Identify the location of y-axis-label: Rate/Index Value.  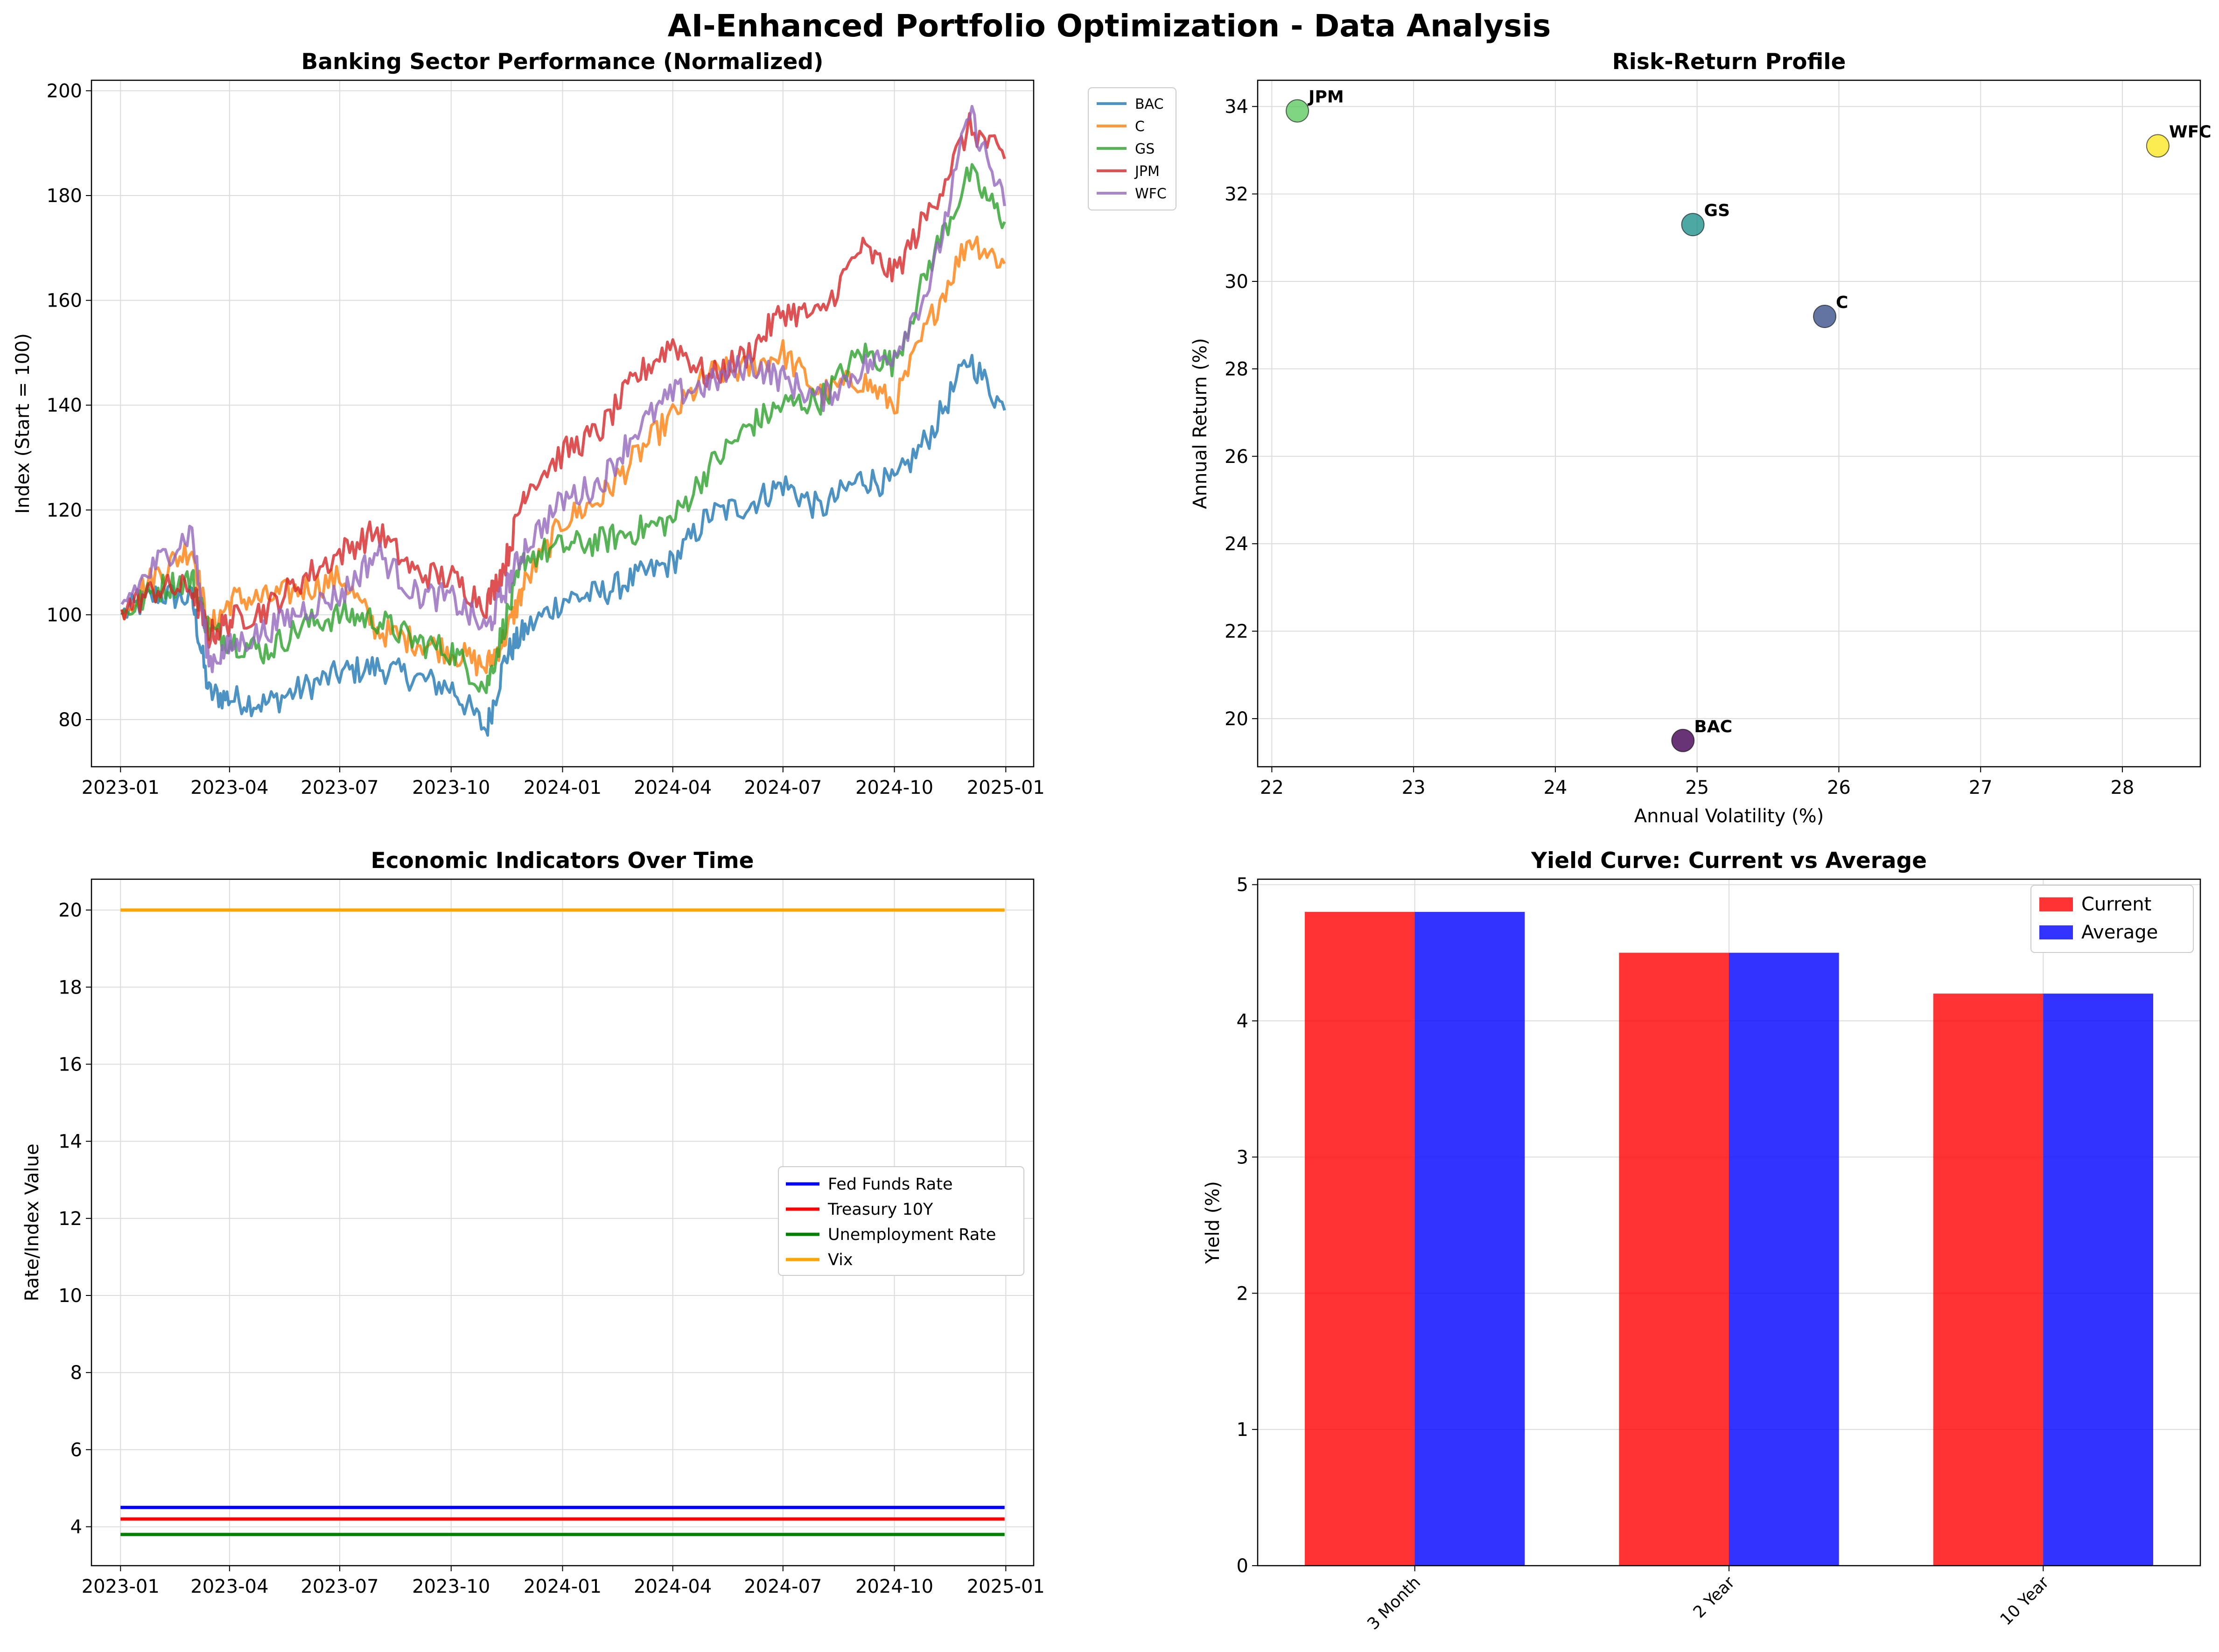
(32, 1223).